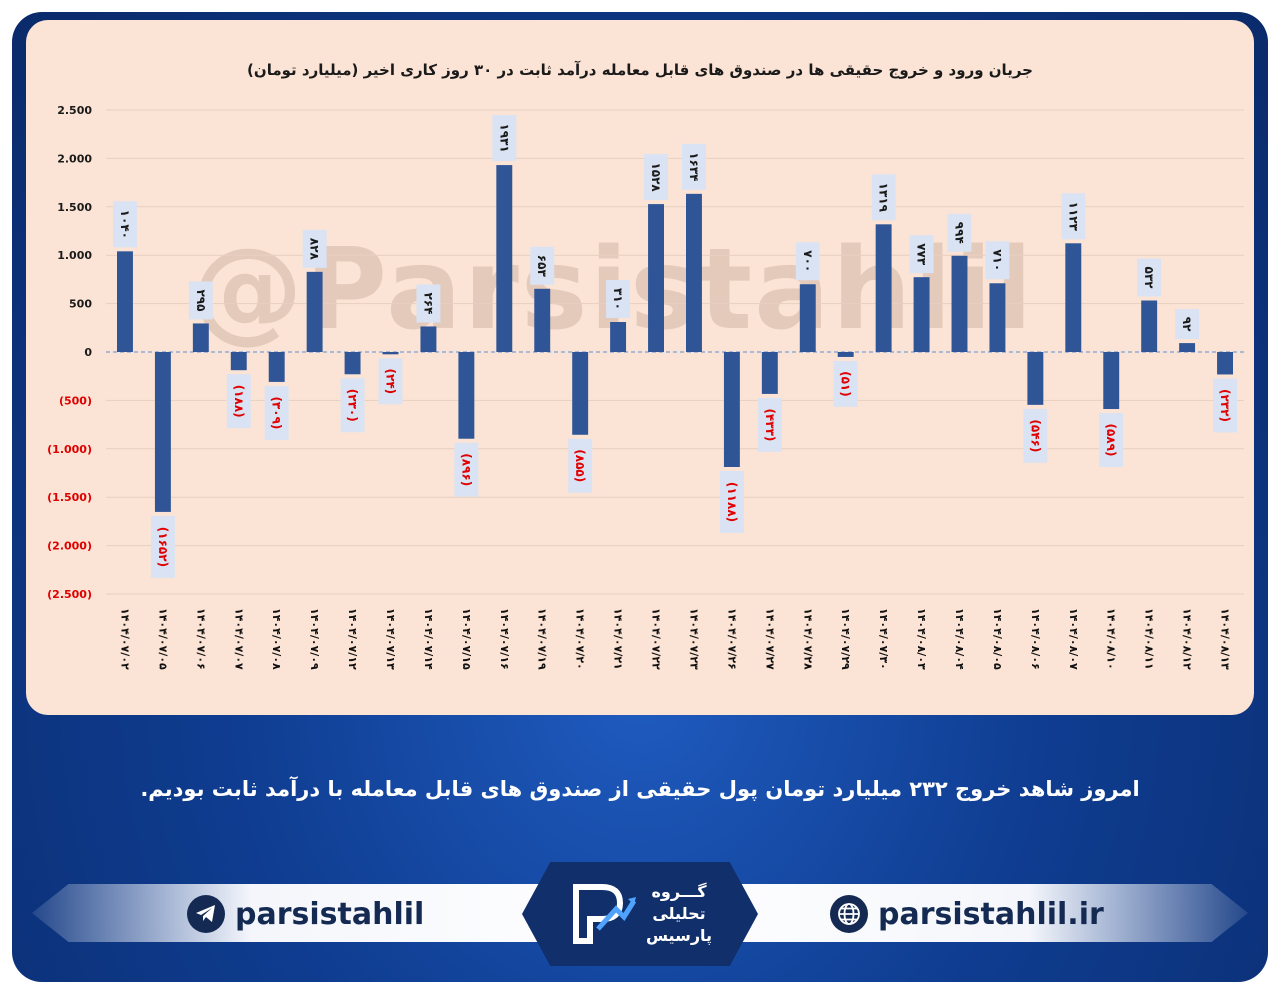 This screenshot has width=1280, height=995. I want to click on y-tick-label: 2.500, so click(74, 110).